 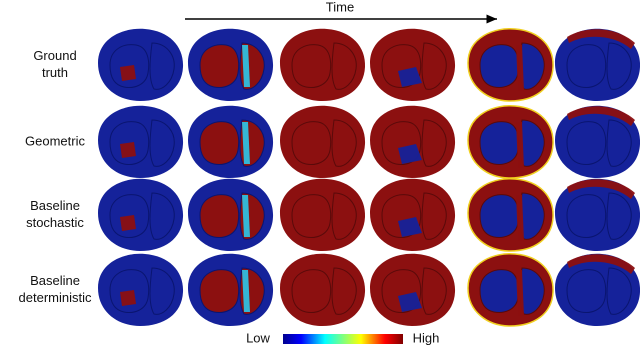 What do you see at coordinates (426, 337) in the screenshot?
I see `colorbar-high: High` at bounding box center [426, 337].